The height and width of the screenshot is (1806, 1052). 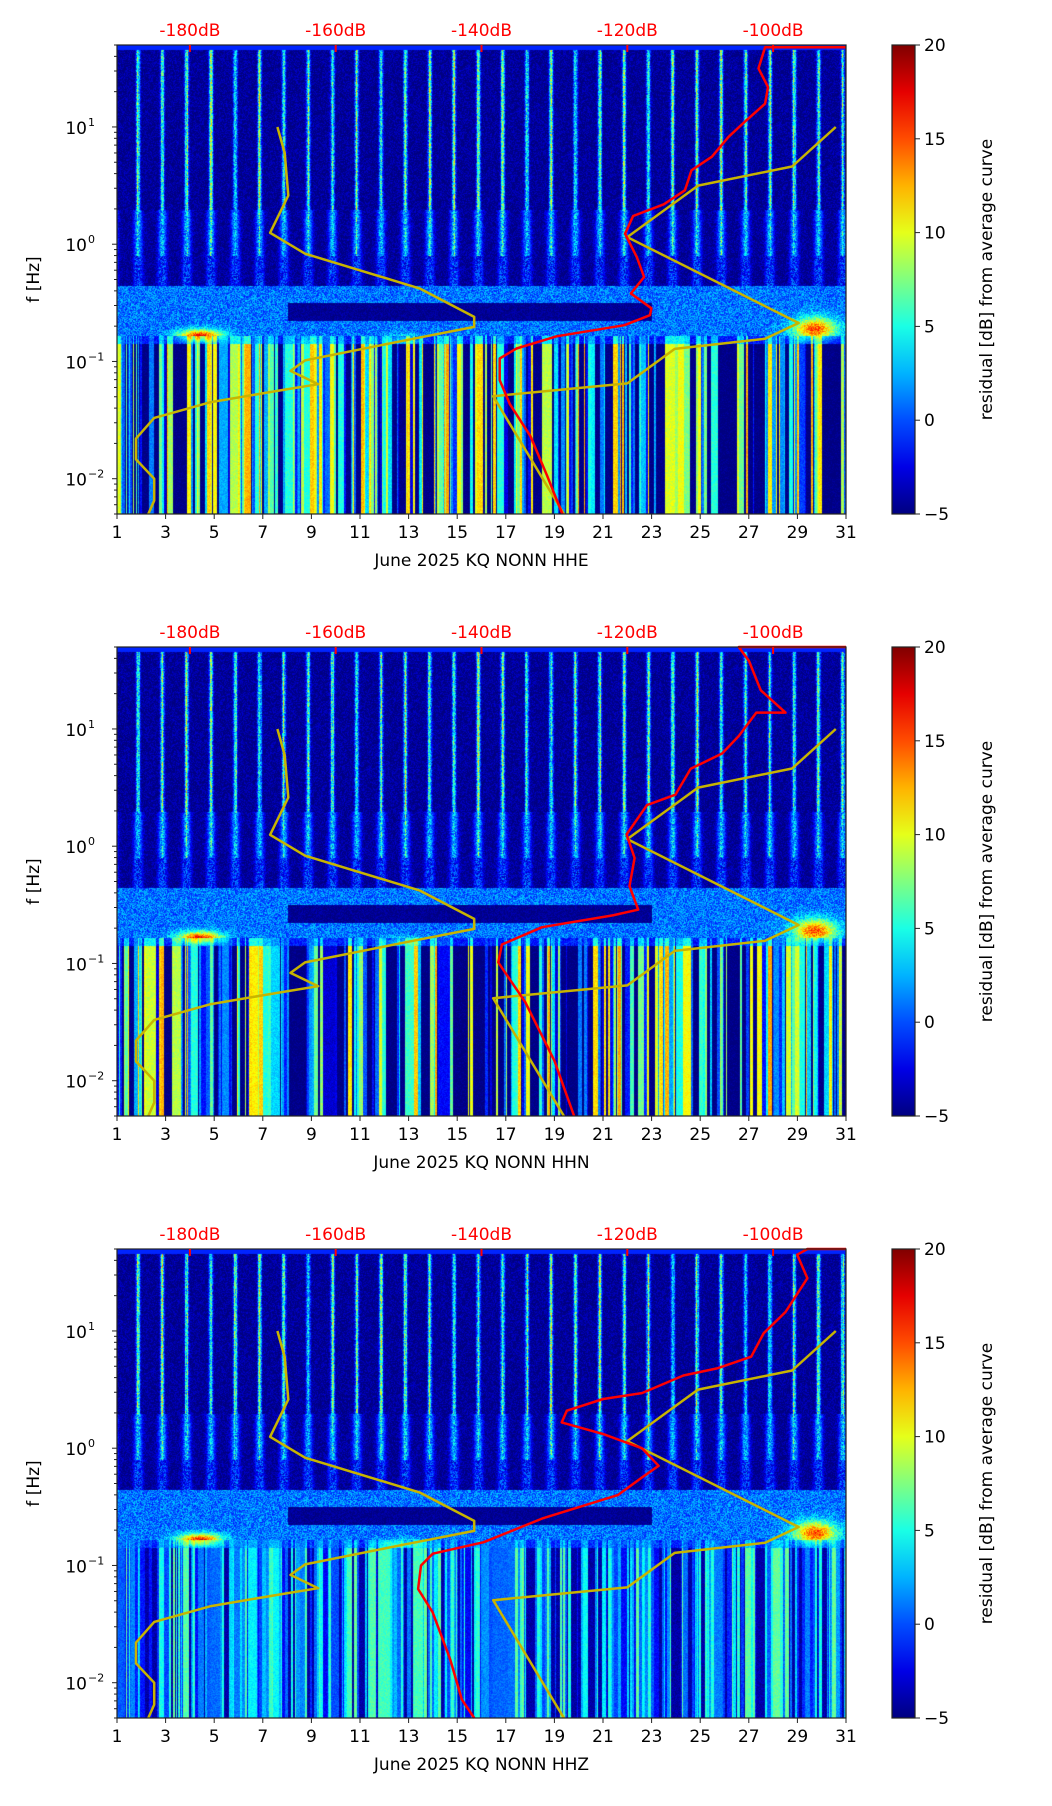 I want to click on x-axis-label: June 2025 KQ NONN HHE, so click(x=480, y=561).